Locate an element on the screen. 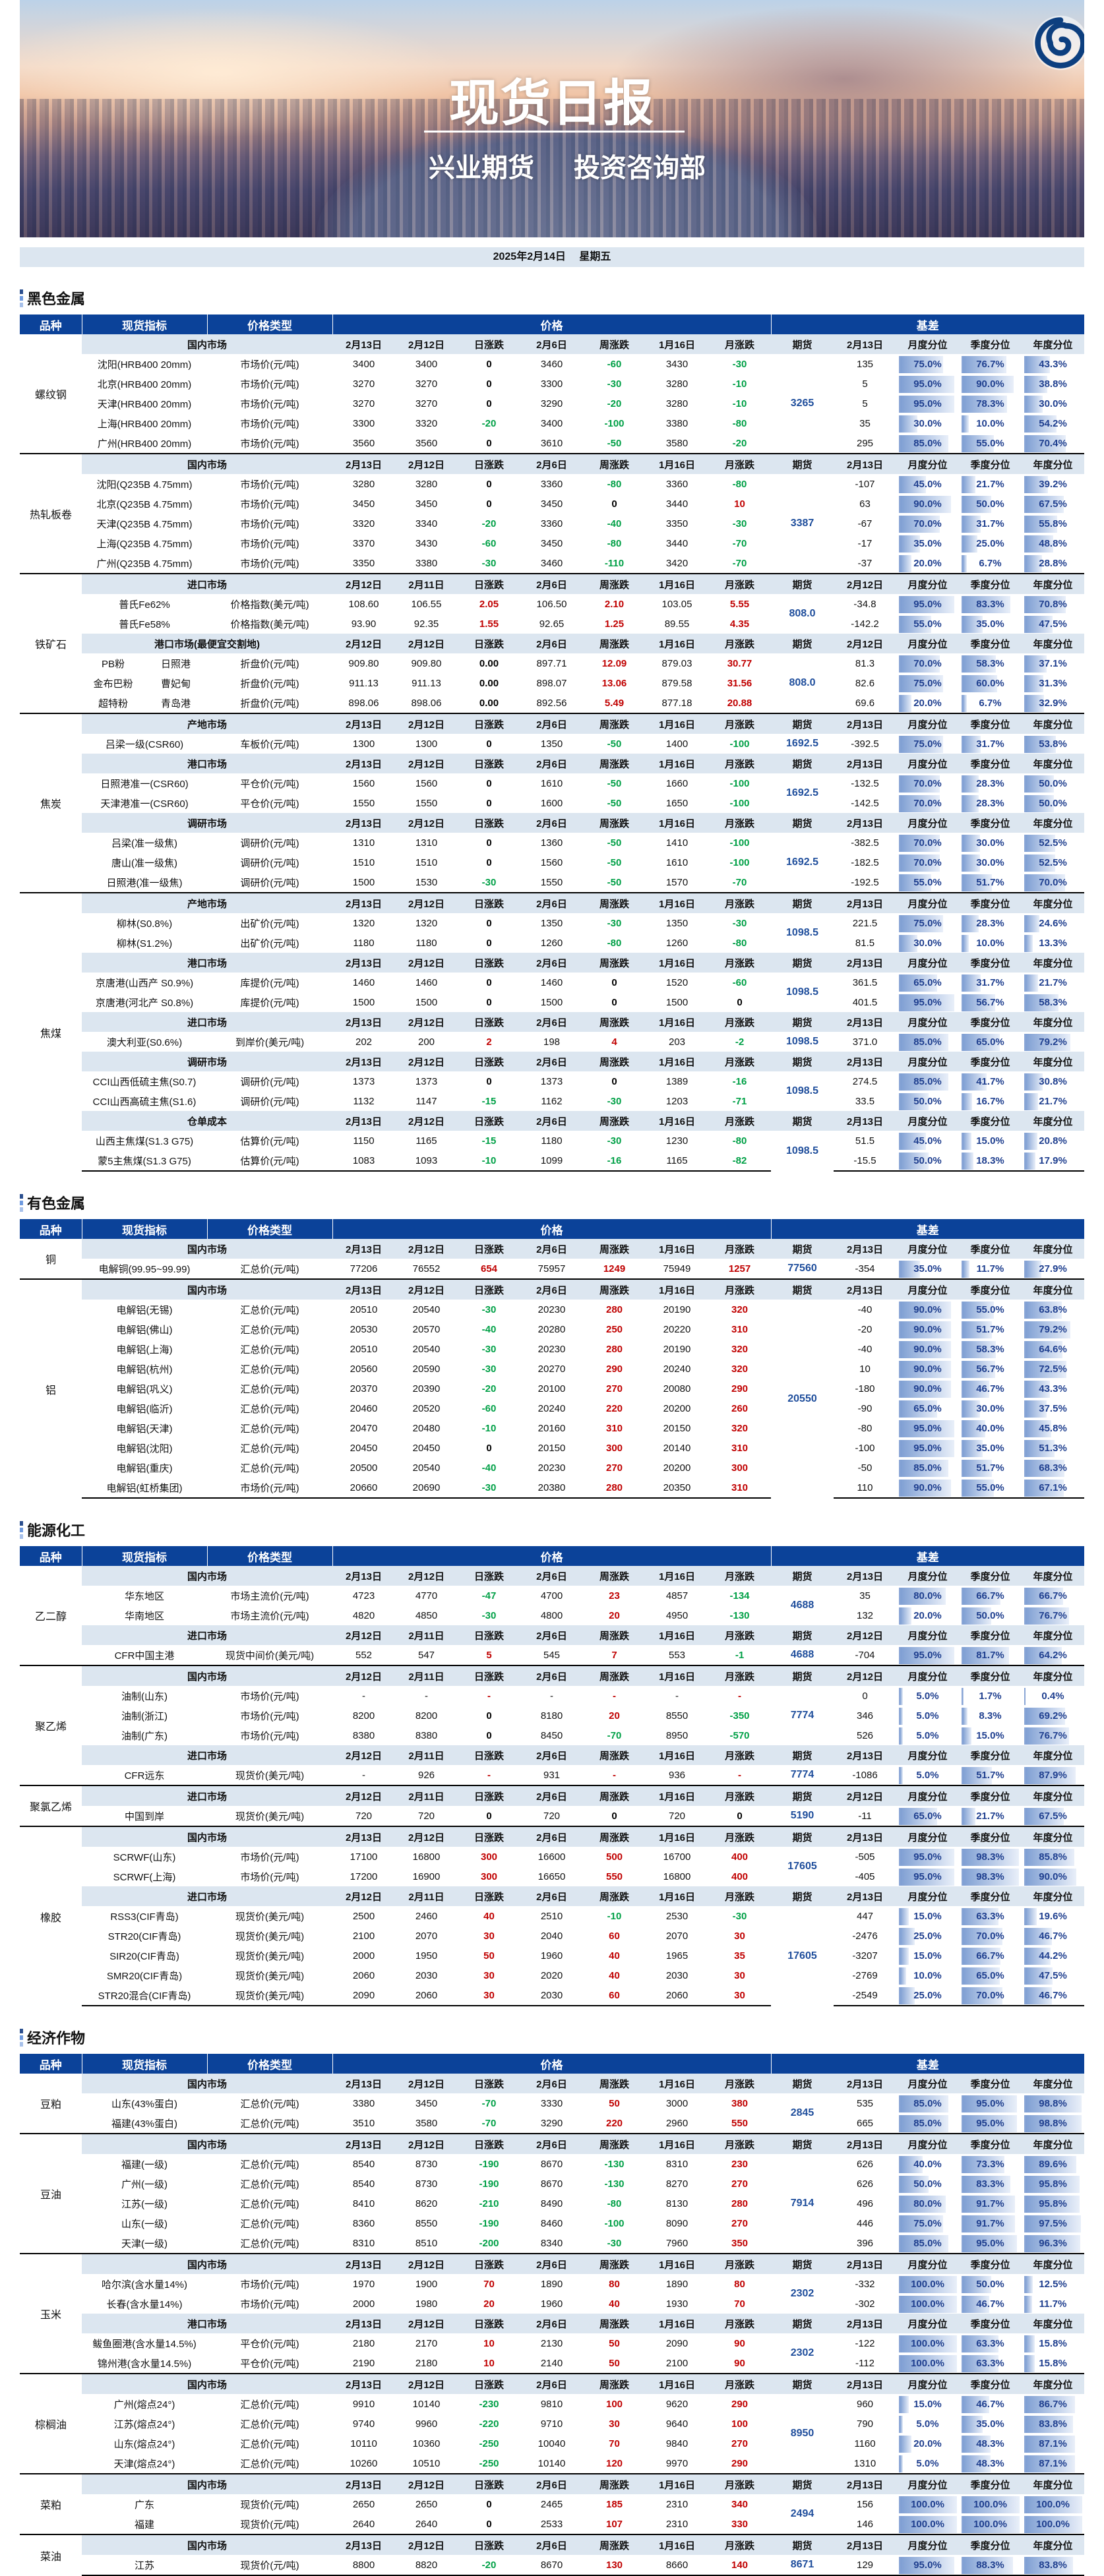 This screenshot has height=2576, width=1104. spot-indicator: 日照港准一(CSR60) is located at coordinates (144, 784).